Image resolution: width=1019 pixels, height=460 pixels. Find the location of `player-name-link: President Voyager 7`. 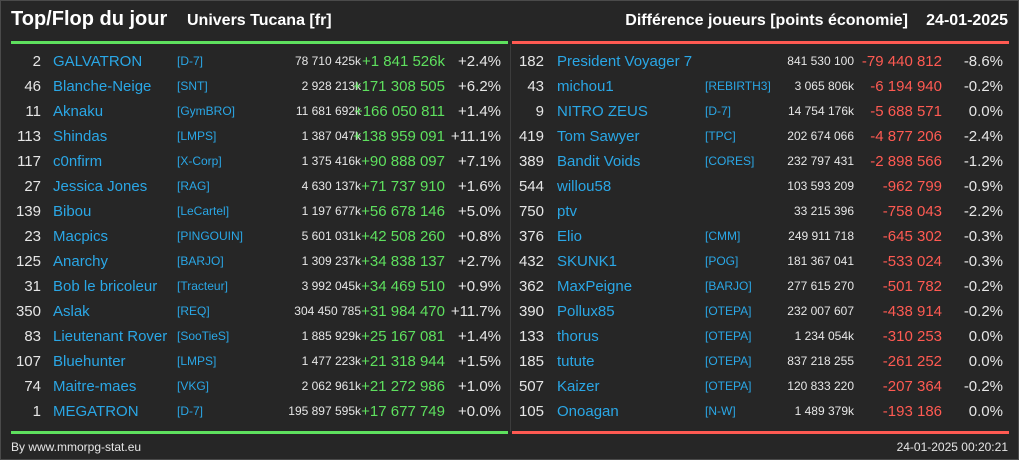

player-name-link: President Voyager 7 is located at coordinates (625, 61).